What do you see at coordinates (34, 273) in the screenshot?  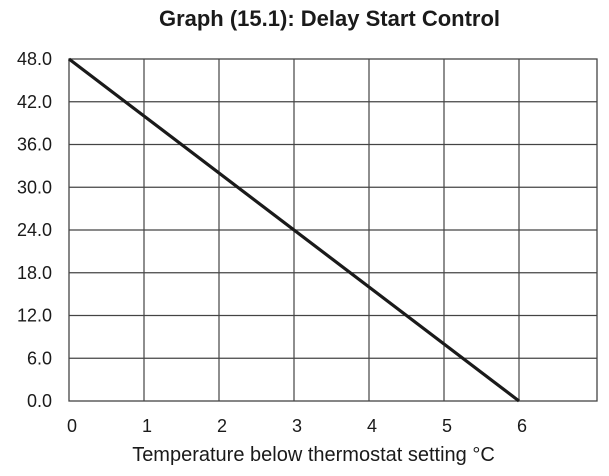 I see `y-tick-label: 18.0` at bounding box center [34, 273].